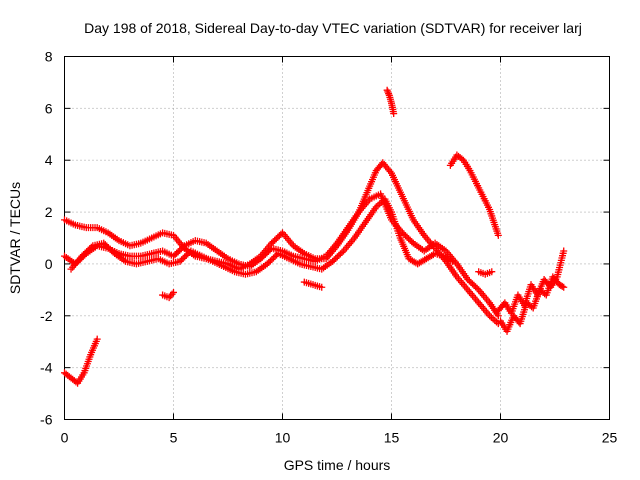  Describe the element at coordinates (283, 438) in the screenshot. I see `x-tick-label: 10` at that location.